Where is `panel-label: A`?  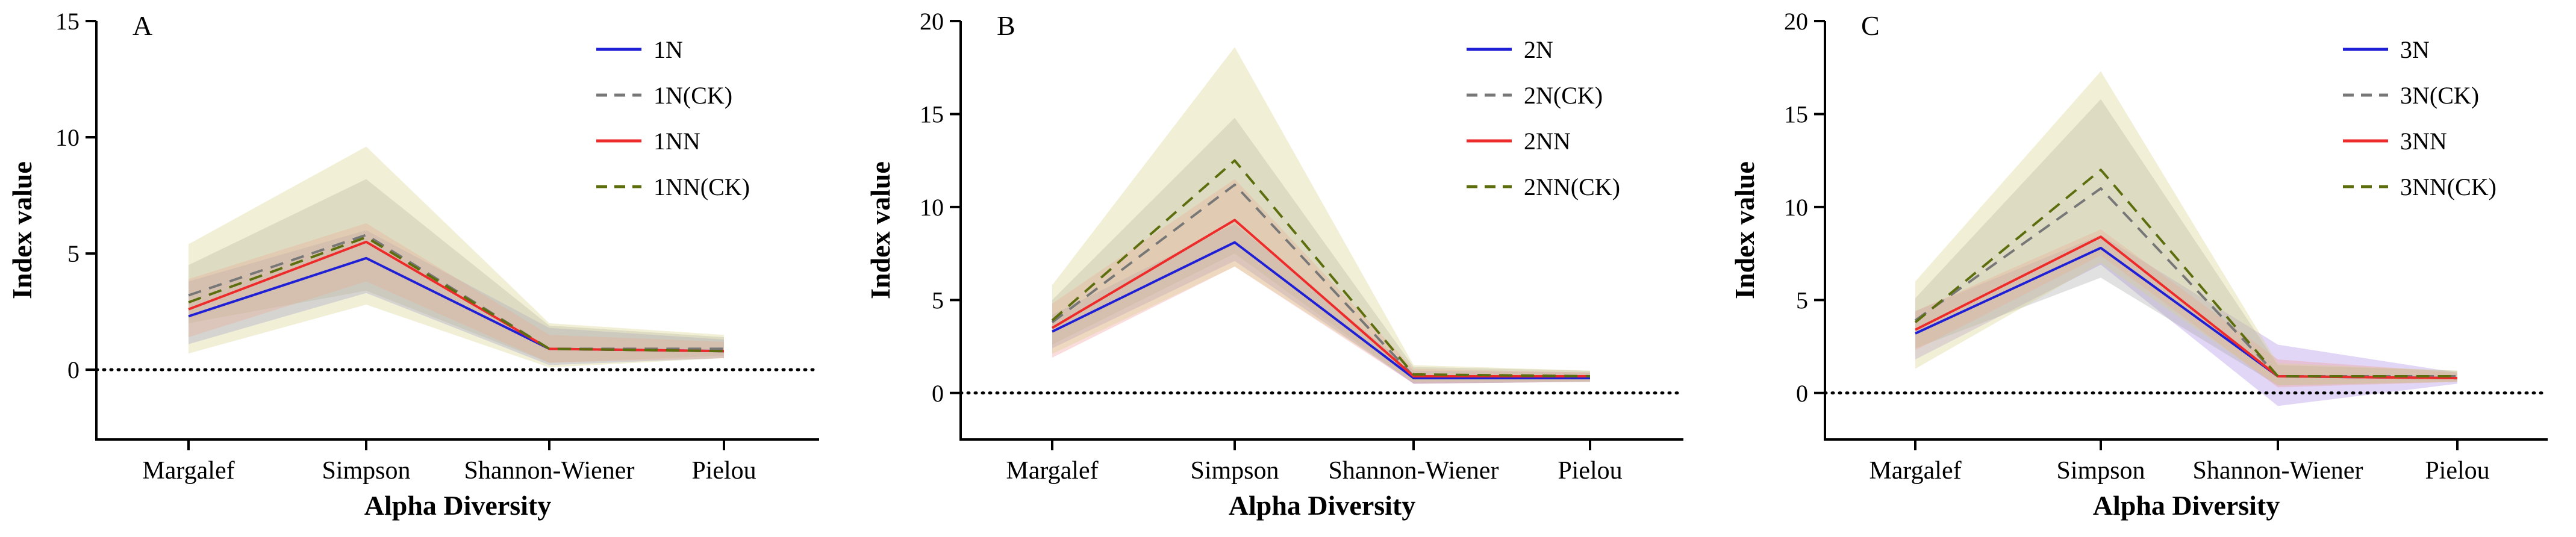
panel-label: A is located at coordinates (142, 26).